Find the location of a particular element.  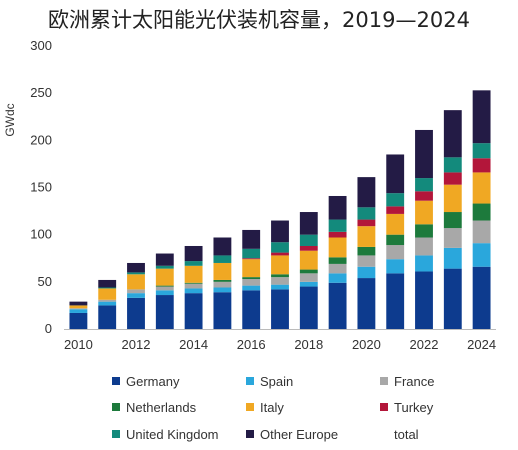

legend-label-turkey: Turkey is located at coordinates (414, 407).